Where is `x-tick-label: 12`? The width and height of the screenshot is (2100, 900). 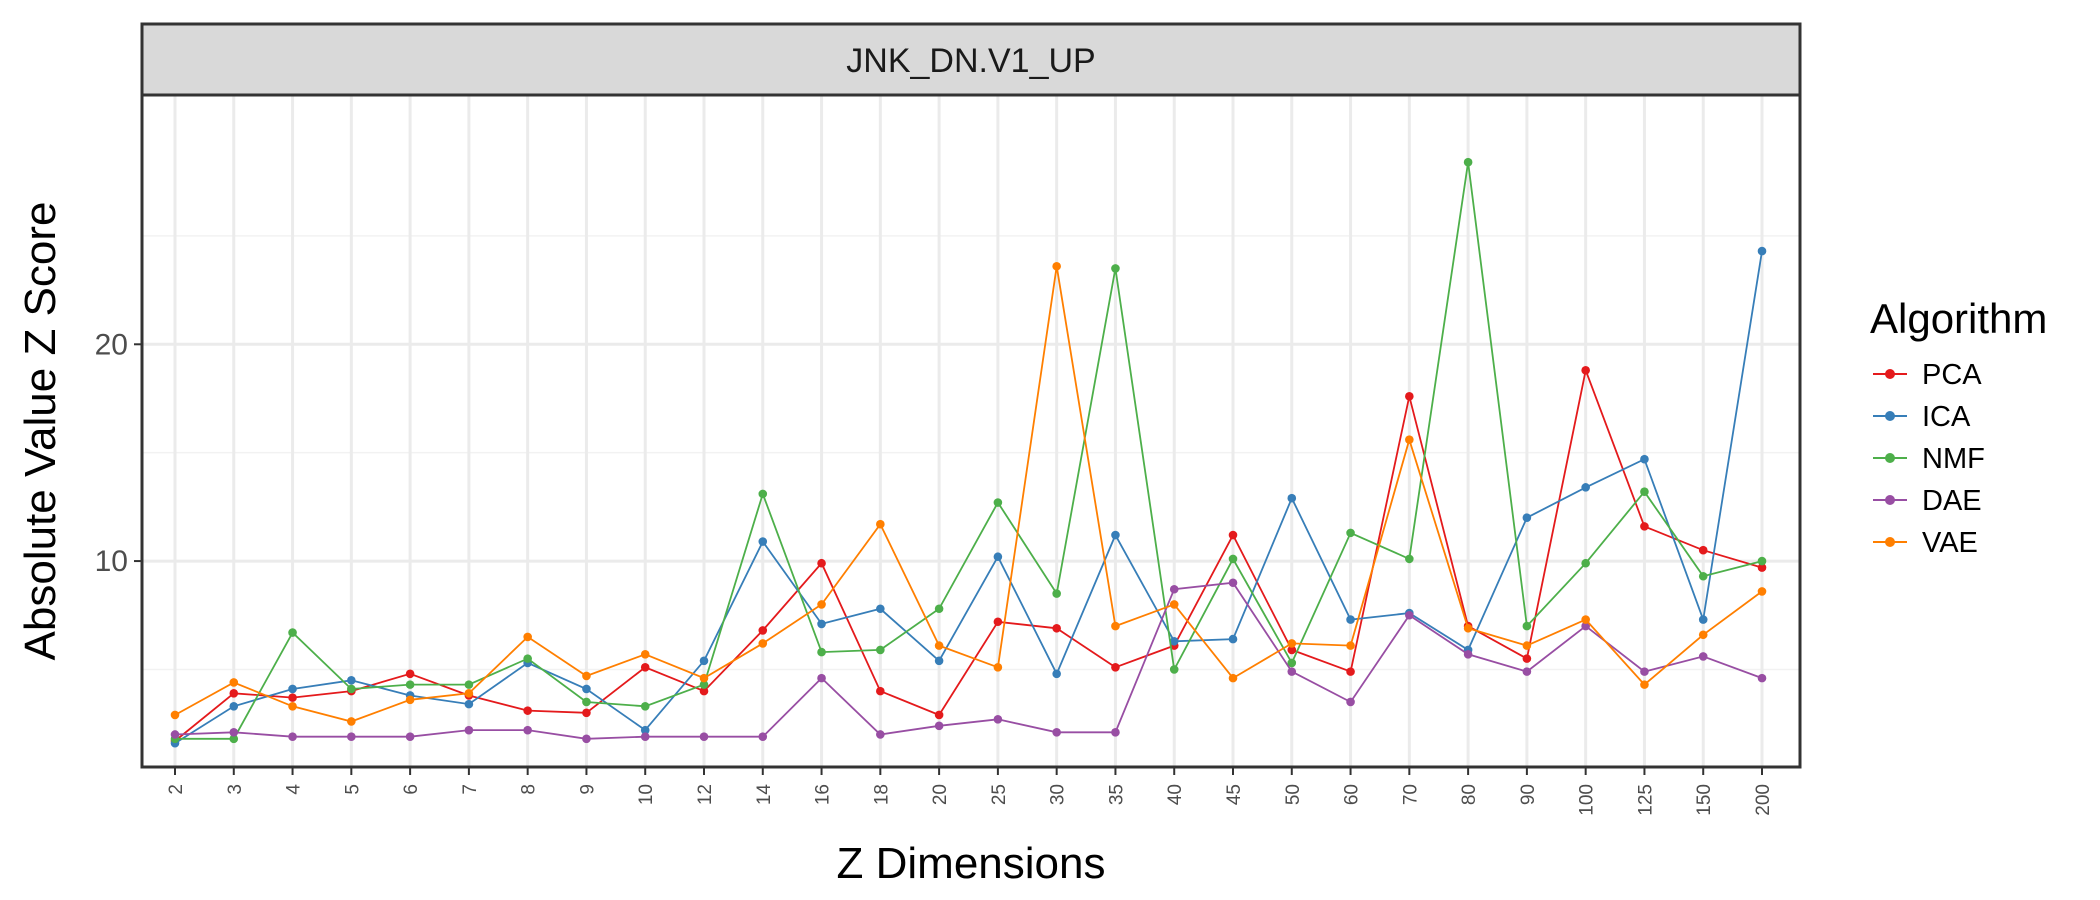 x-tick-label: 12 is located at coordinates (705, 794).